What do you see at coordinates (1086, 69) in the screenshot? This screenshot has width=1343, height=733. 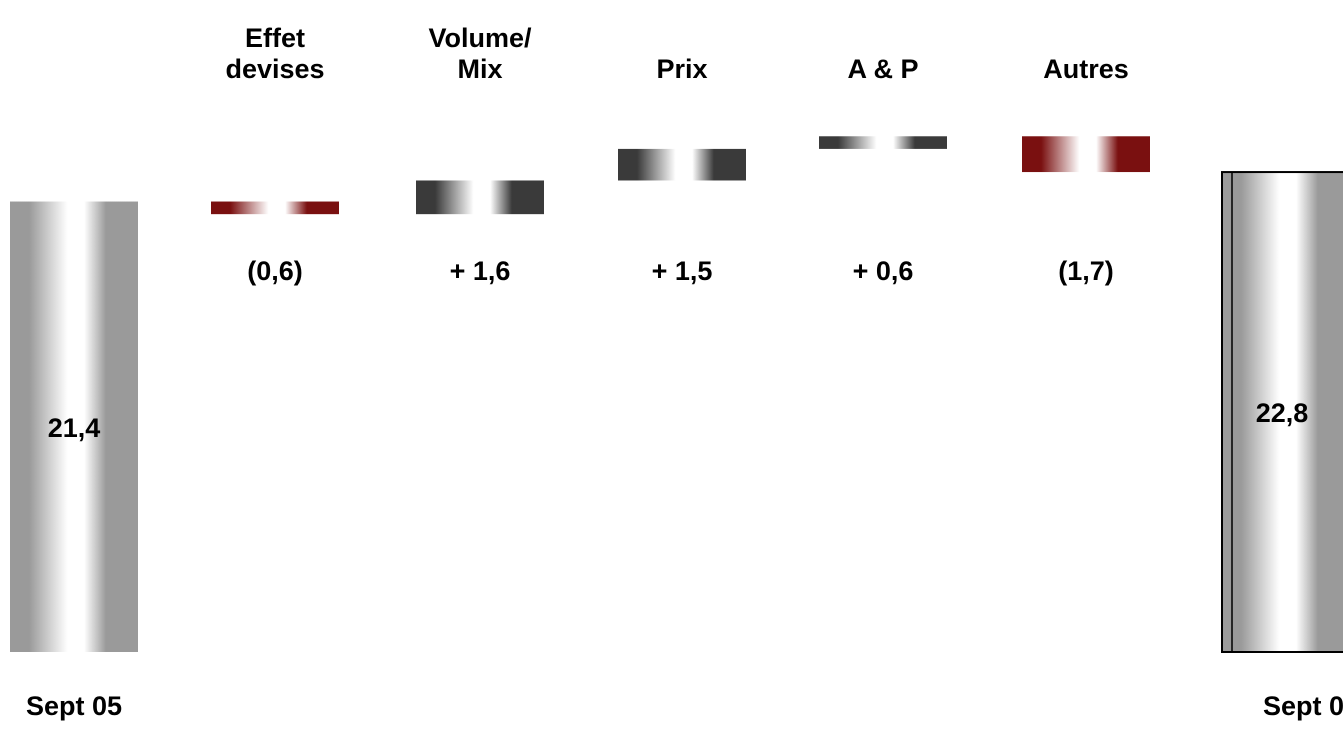 I see `category-label-step-5-line-1: Autres` at bounding box center [1086, 69].